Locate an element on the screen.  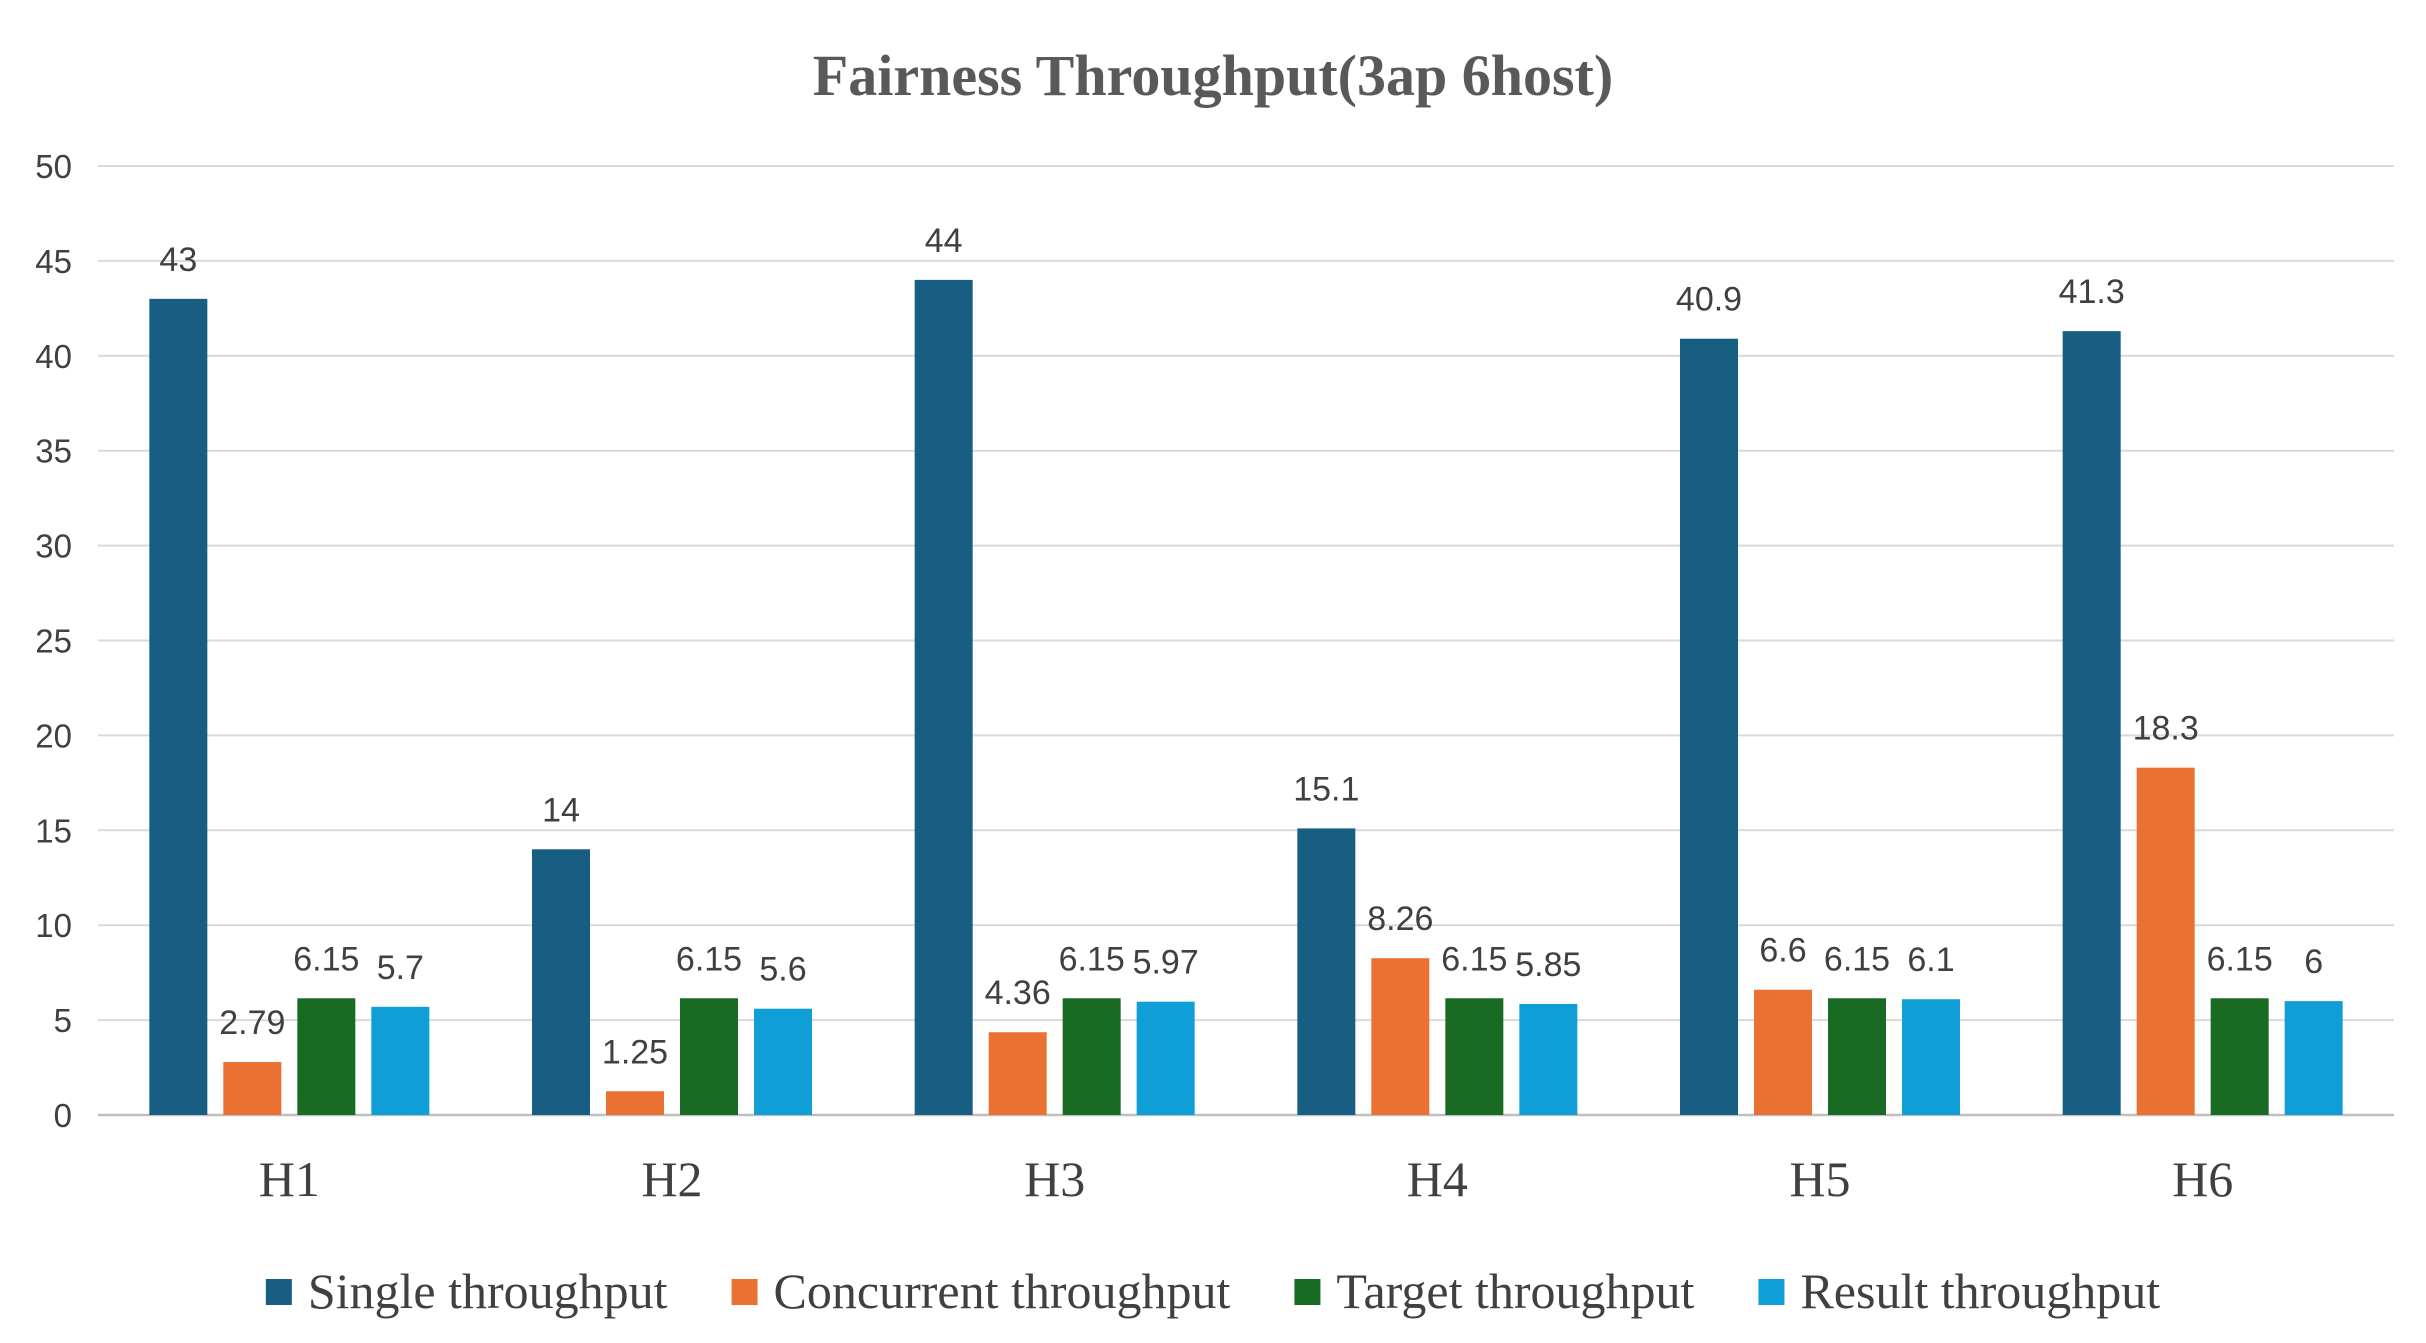
chart-title: Fairness Throughput(3ap 6host) is located at coordinates (1213, 75).